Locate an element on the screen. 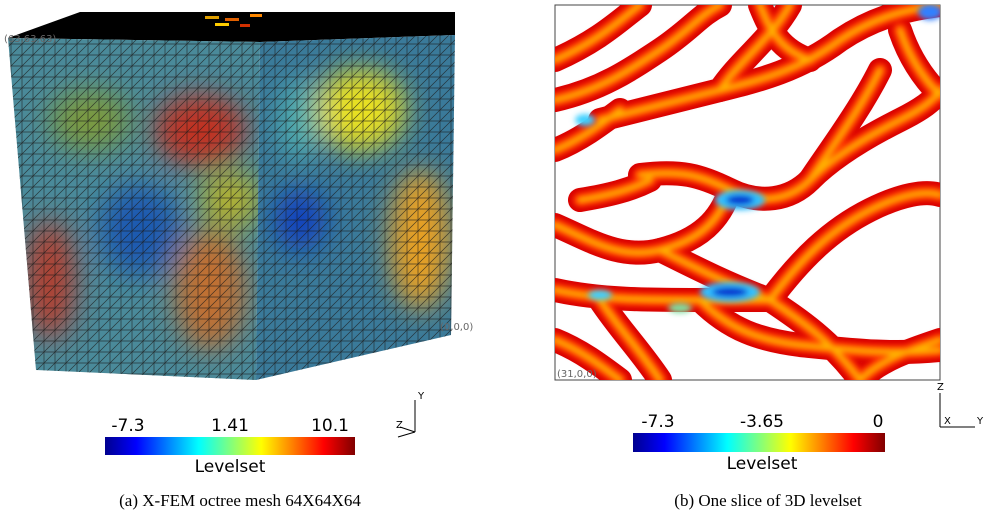 Image resolution: width=987 pixels, height=520 pixels. colorbar-tick: 0 is located at coordinates (878, 422).